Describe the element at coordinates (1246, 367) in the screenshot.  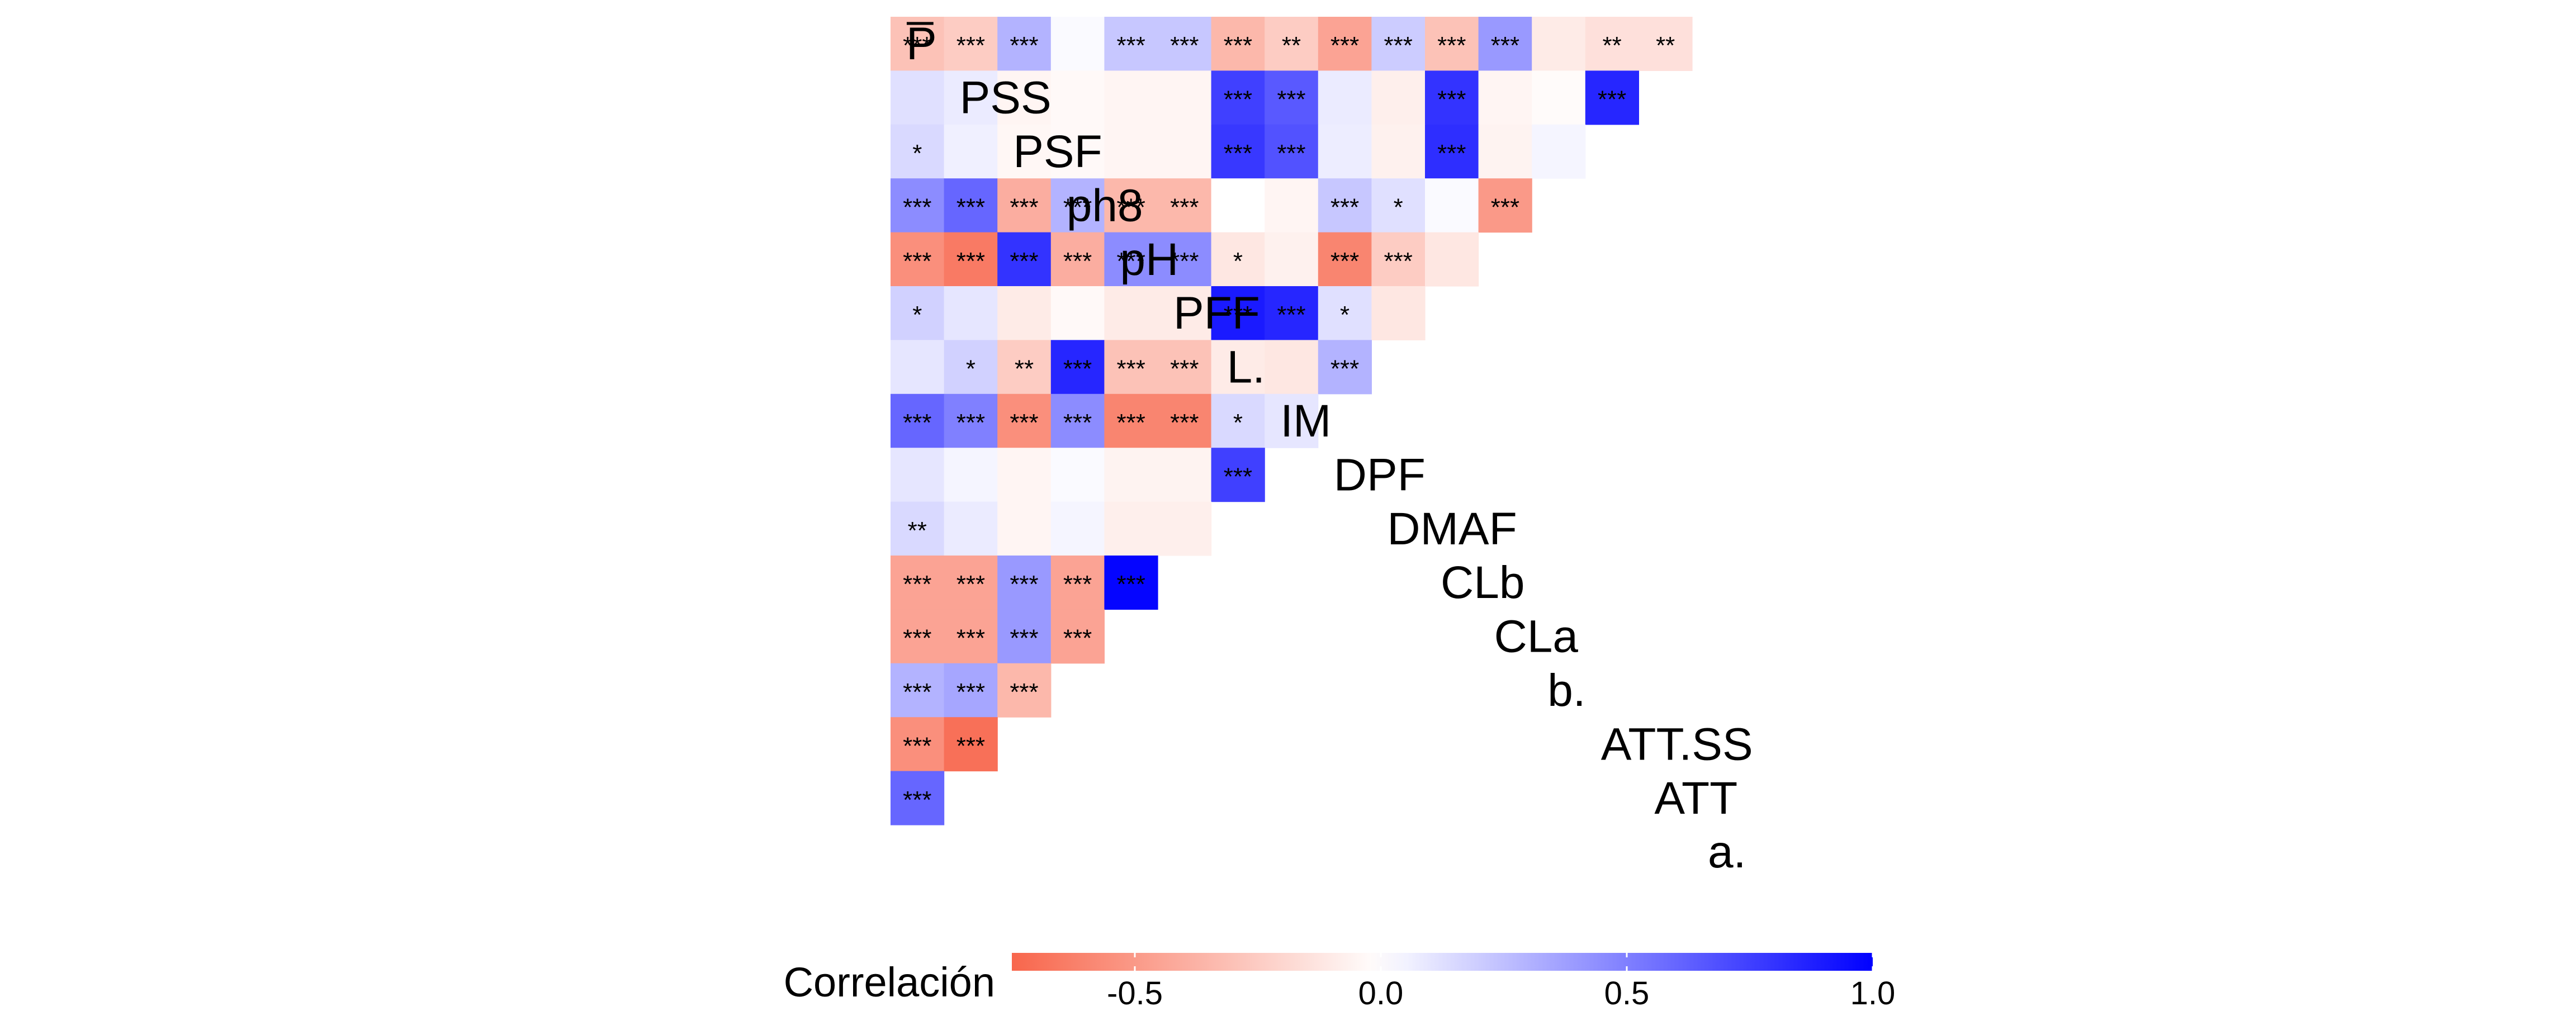
I see `variable-label: L.` at that location.